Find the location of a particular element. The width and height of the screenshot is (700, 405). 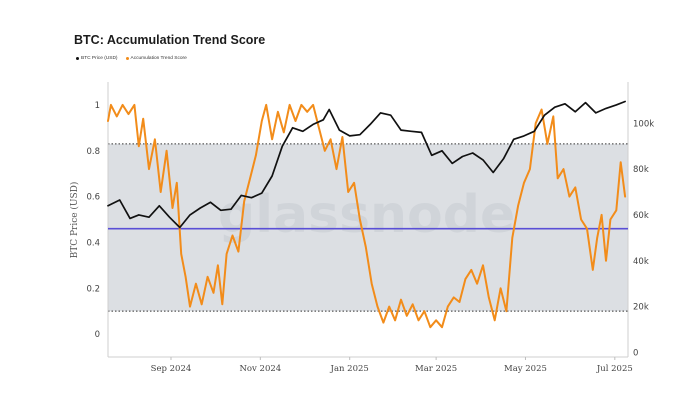

legend-item-btc-price: BTC Price (USD) is located at coordinates (97, 58).